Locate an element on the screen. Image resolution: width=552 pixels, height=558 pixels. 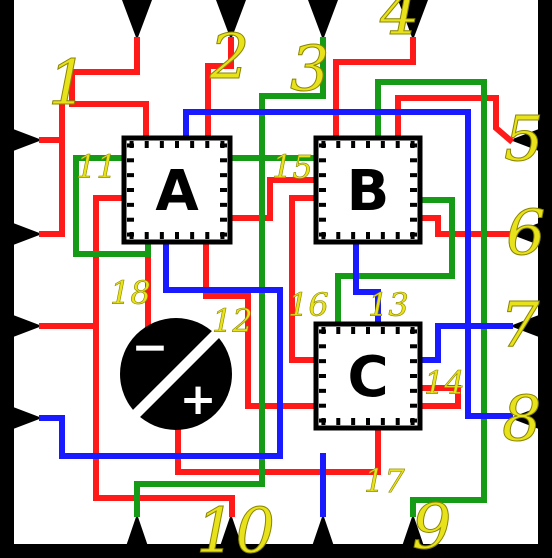
chip-b-body is located at coordinates (368, 190).